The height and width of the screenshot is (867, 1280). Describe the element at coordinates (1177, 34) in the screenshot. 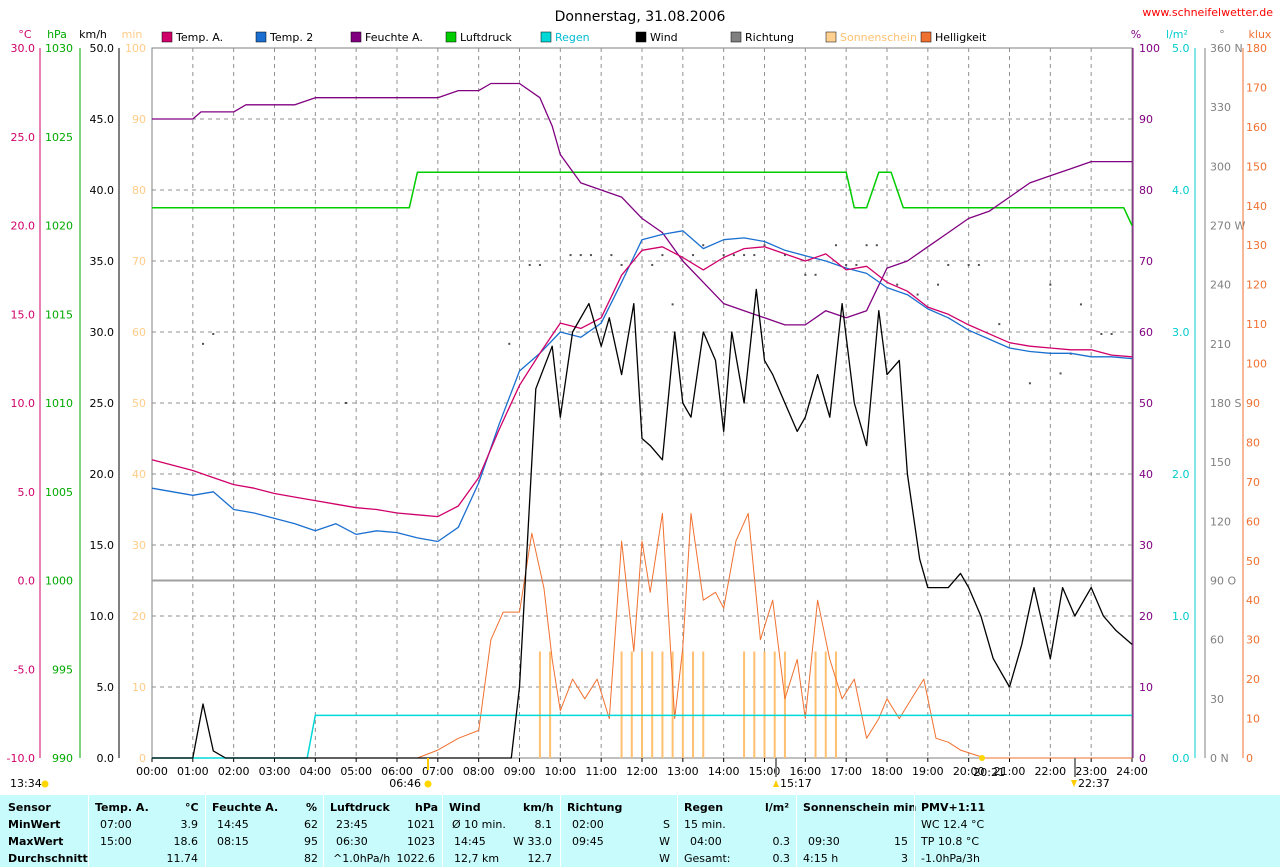

I see `axis-unit-rain: l/m²` at that location.